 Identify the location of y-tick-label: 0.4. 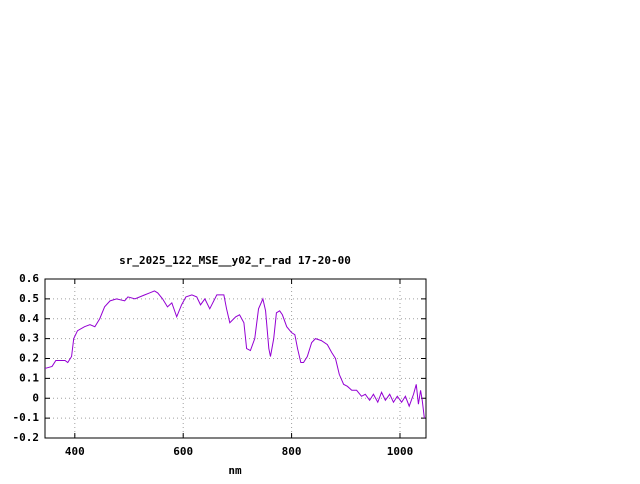
(29, 318).